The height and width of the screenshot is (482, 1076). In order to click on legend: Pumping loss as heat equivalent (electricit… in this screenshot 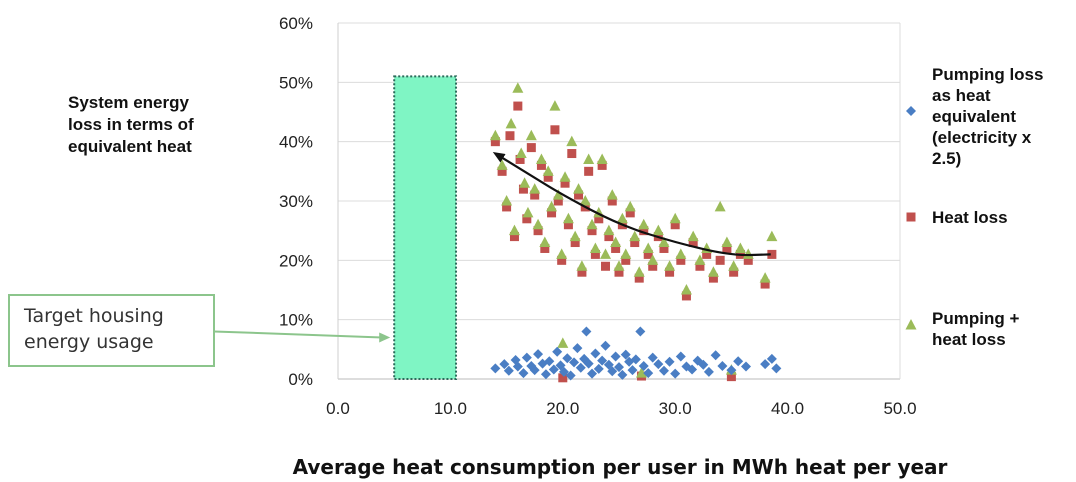, I will do `click(974, 207)`.